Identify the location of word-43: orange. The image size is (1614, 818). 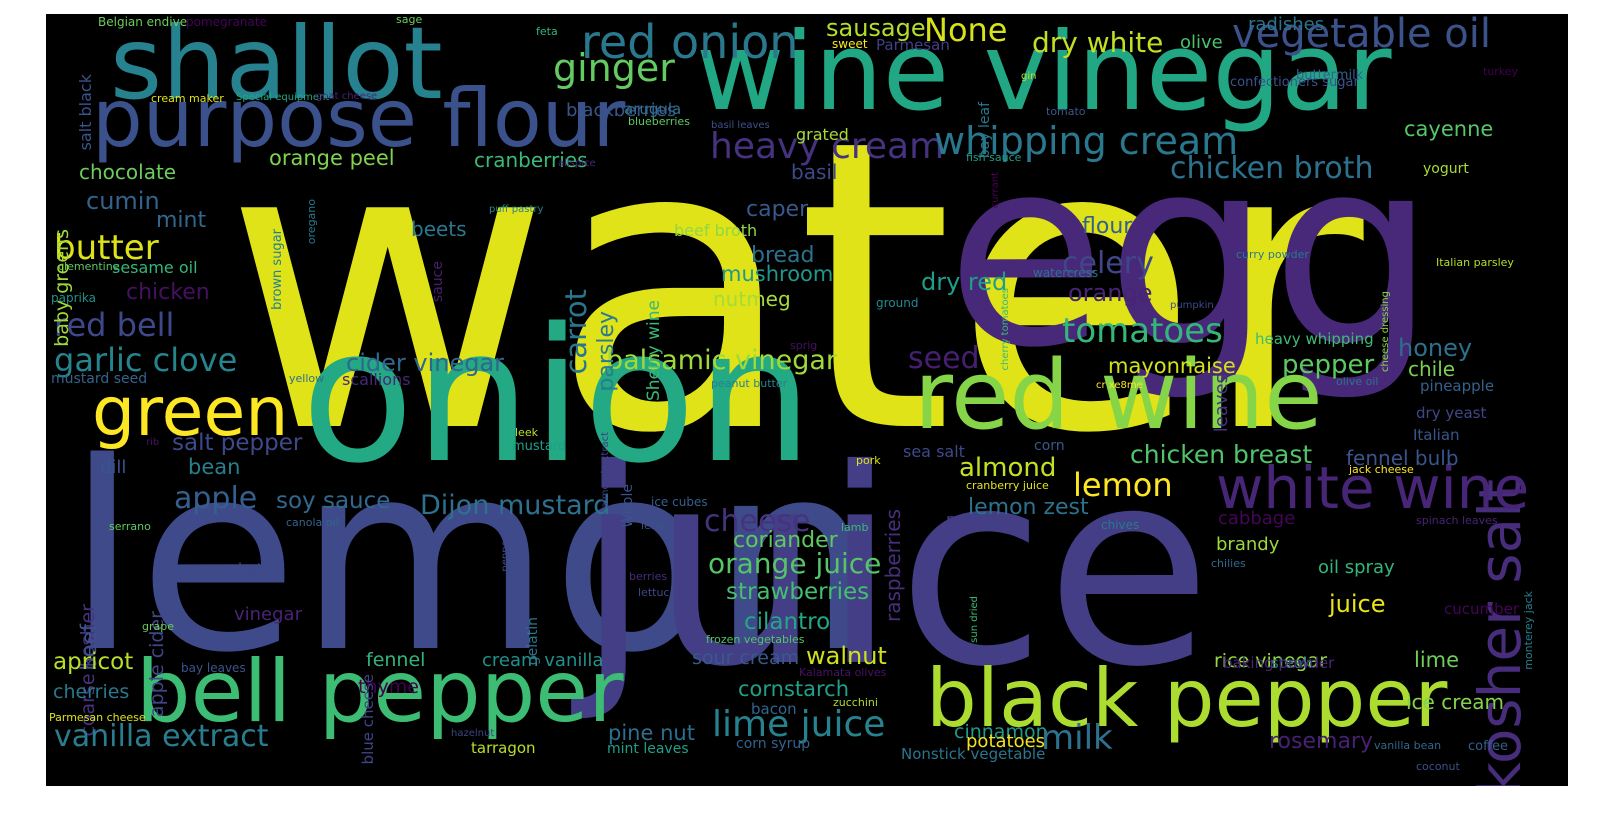
(1110, 293).